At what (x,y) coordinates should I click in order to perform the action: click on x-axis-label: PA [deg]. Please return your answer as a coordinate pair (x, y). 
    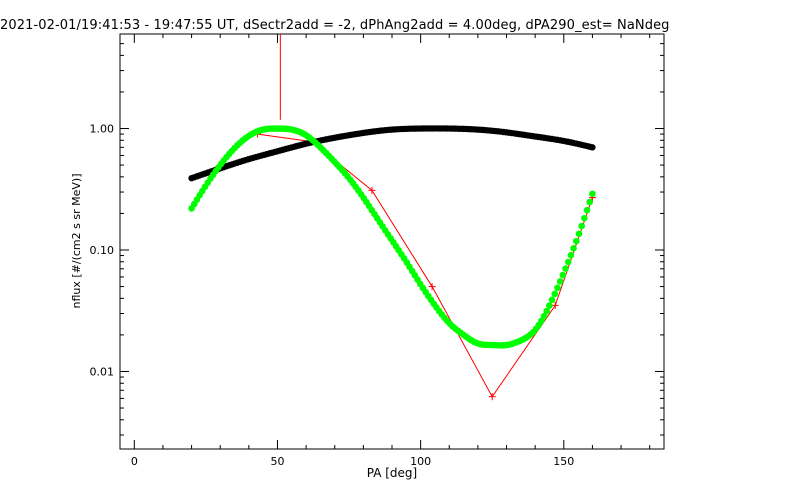
    Looking at the image, I should click on (392, 473).